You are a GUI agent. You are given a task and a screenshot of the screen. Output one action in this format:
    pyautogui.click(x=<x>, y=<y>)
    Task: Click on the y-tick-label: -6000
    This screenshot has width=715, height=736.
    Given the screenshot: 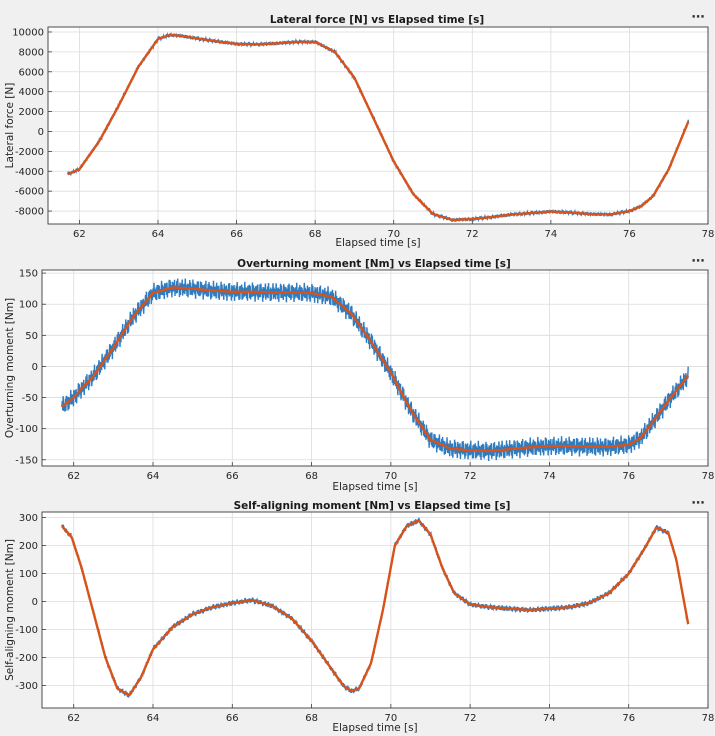 What is the action you would take?
    pyautogui.click(x=29, y=192)
    